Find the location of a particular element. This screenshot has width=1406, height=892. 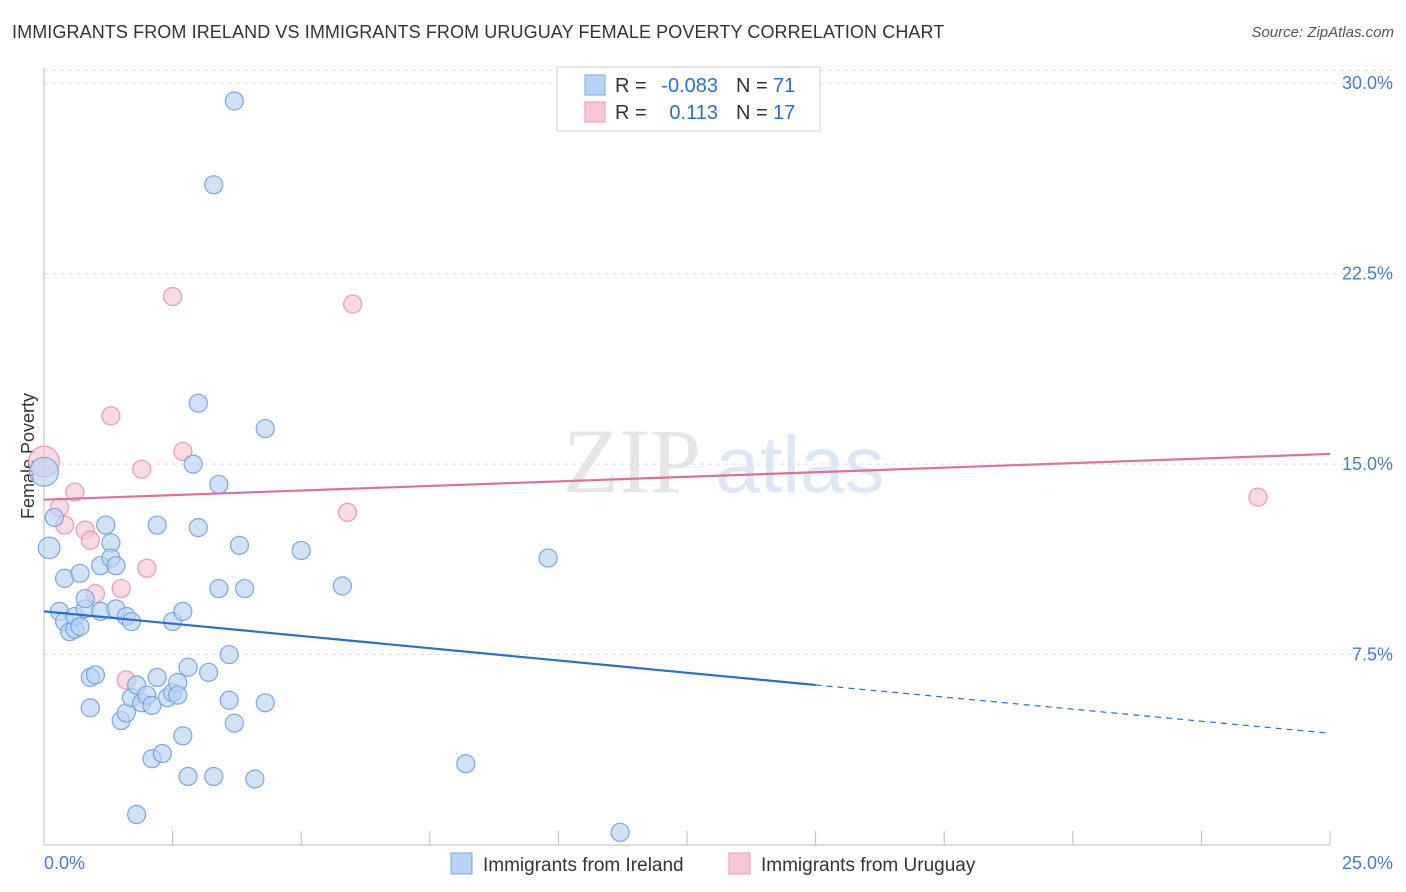

legend-uruguay-swatch is located at coordinates (595, 112).